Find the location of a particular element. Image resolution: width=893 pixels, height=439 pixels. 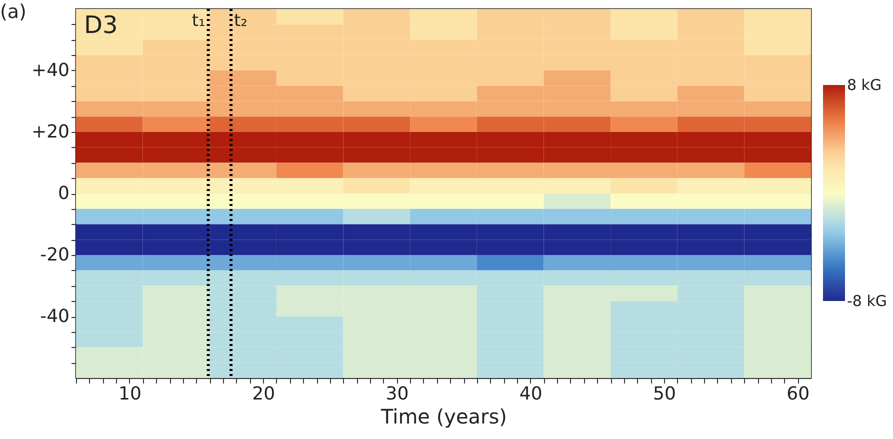

x-tick-label: 60 is located at coordinates (798, 394).